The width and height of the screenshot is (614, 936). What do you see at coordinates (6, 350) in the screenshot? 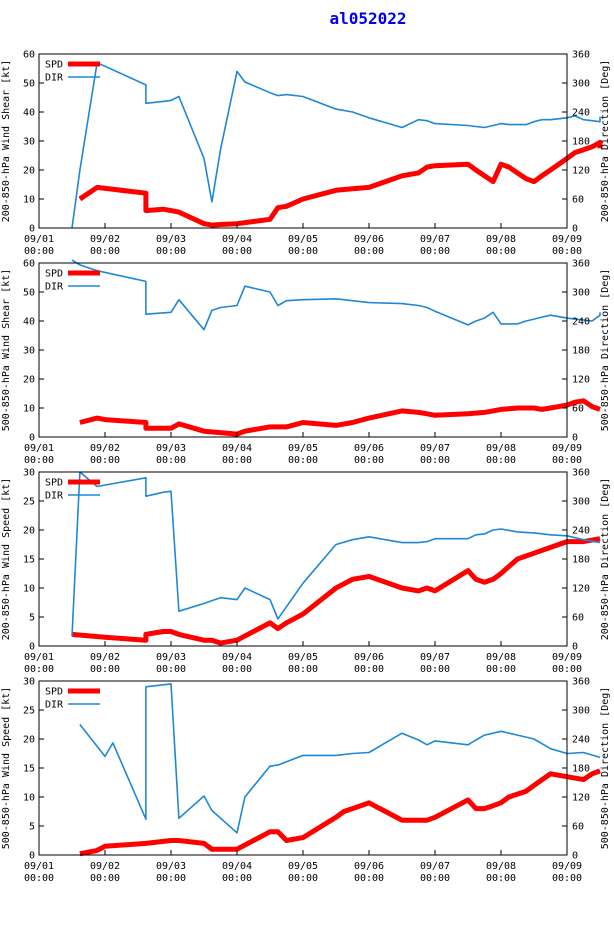
I see `y-left-axis-title: 500-850-hPa Wind Shear [kt]` at bounding box center [6, 350].